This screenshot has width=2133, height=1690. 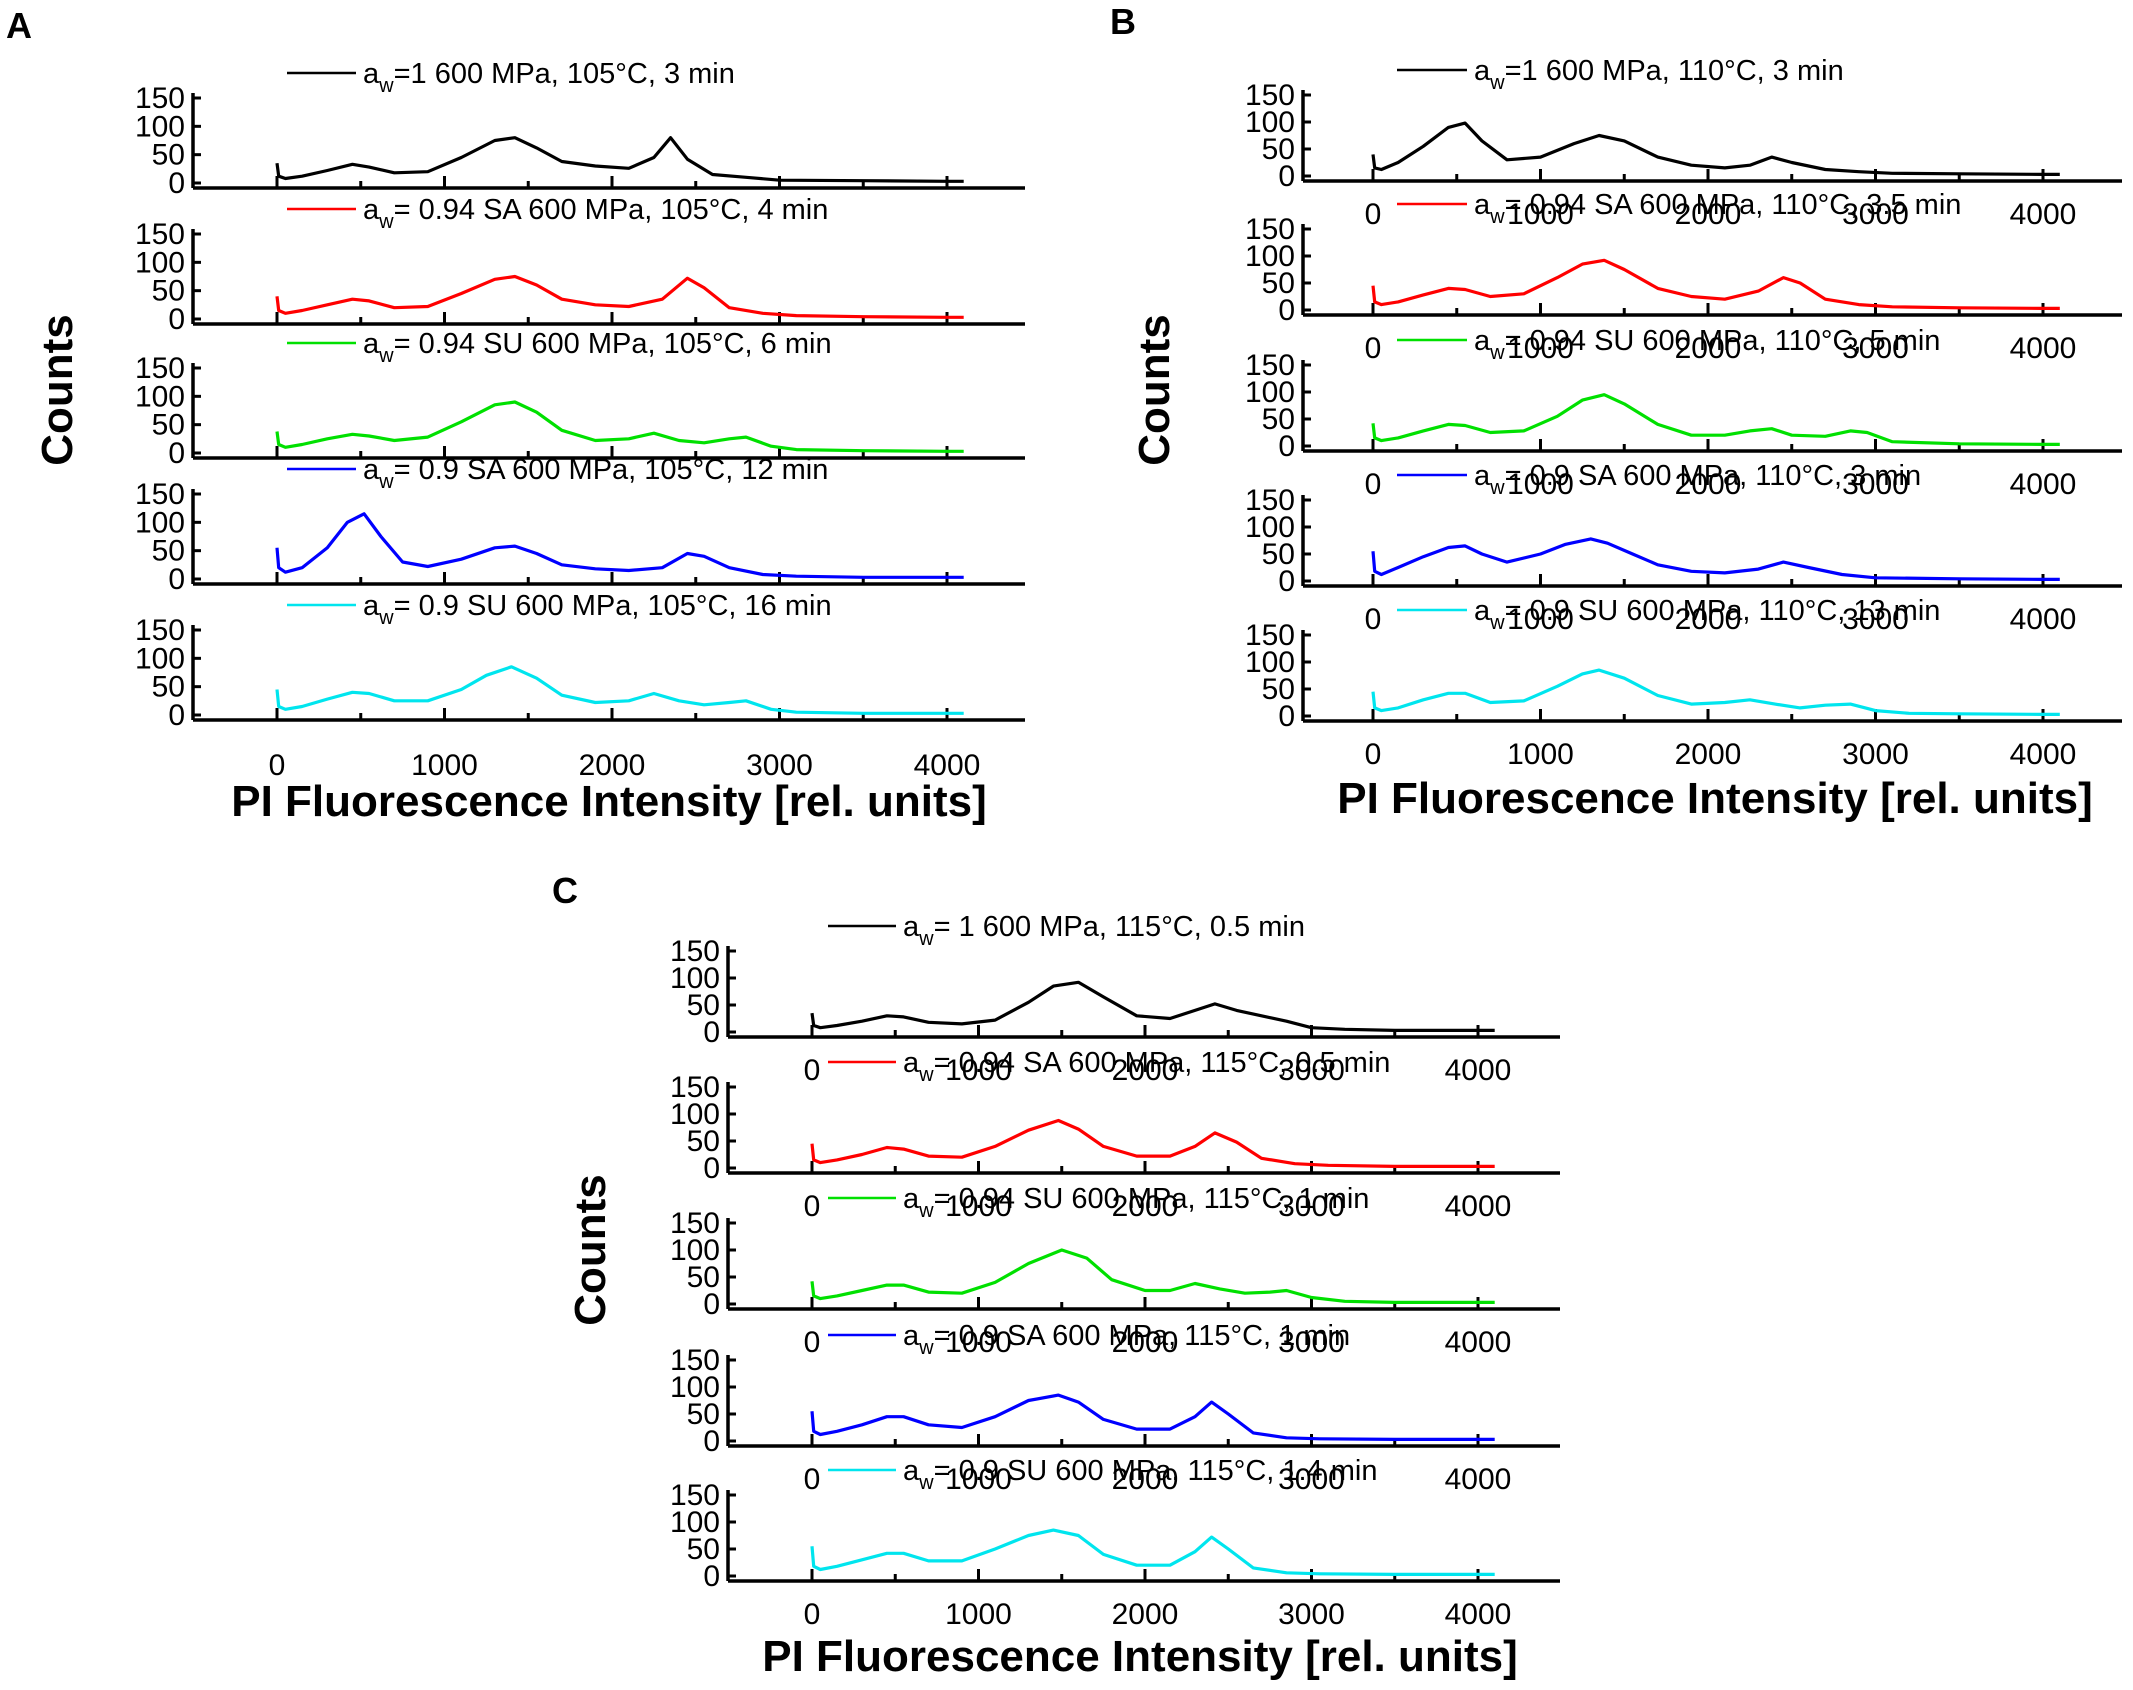 I want to click on panel-a-y-axis-title: Counts, so click(x=57, y=390).